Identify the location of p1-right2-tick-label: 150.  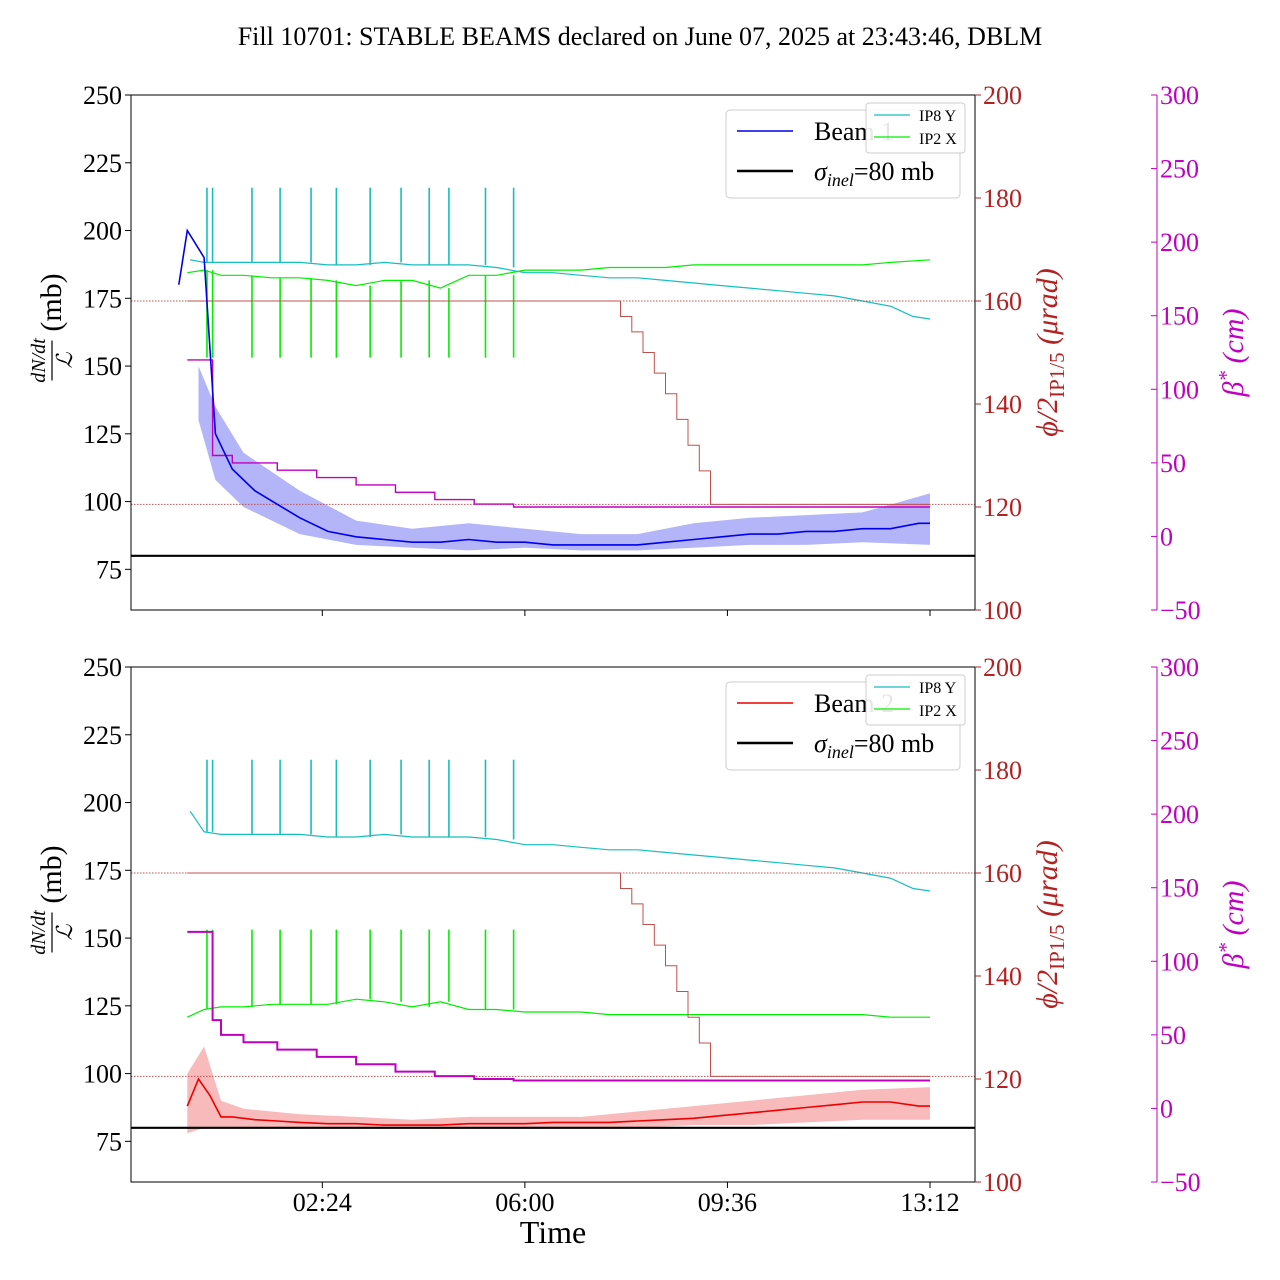
(1179, 316).